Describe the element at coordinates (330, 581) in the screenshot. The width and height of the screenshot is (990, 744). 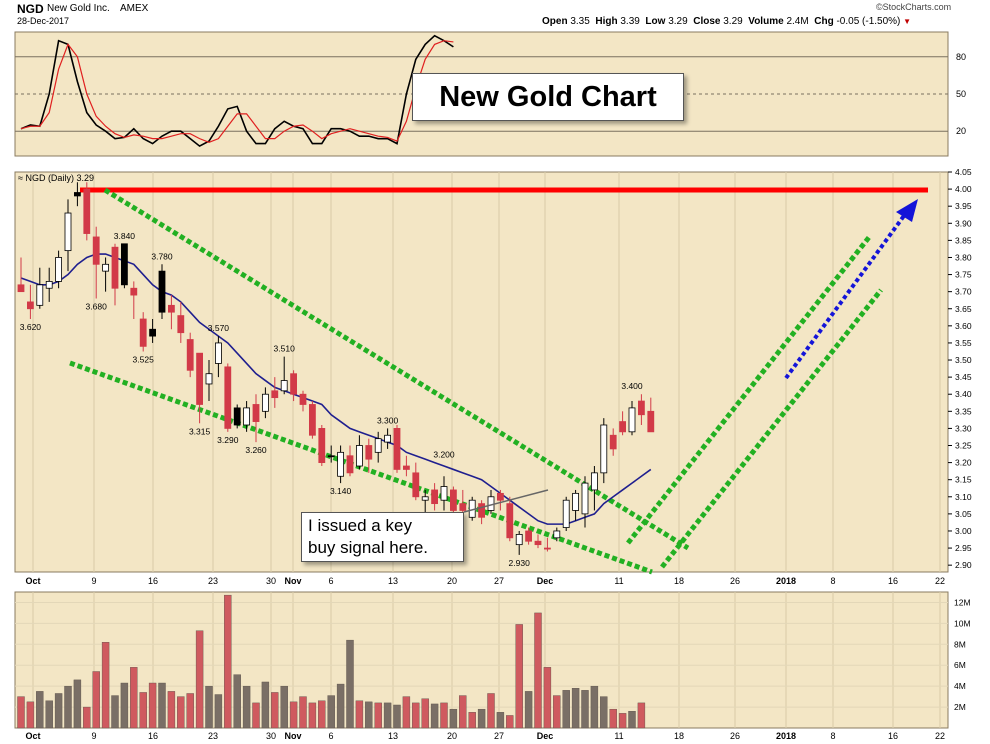
I see `x-axis-label: 6` at that location.